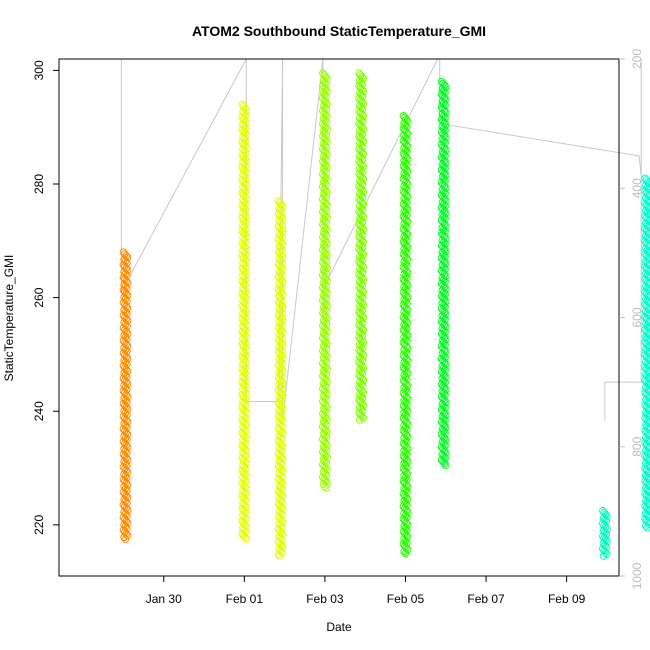  I want to click on x-tick-label: Feb 05, so click(406, 599).